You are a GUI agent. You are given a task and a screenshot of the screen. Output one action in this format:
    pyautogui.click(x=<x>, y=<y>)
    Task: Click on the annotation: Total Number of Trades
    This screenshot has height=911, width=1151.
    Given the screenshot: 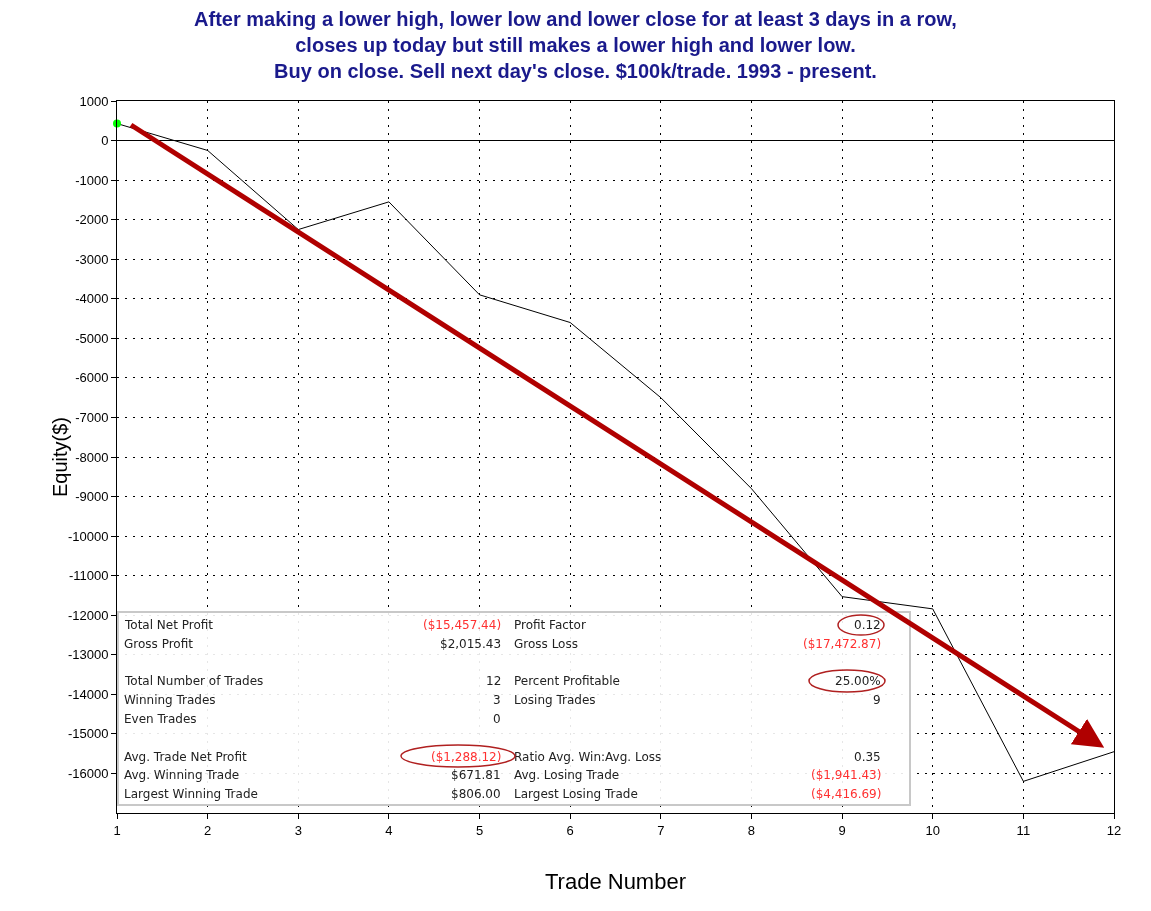 What is the action you would take?
    pyautogui.click(x=194, y=681)
    